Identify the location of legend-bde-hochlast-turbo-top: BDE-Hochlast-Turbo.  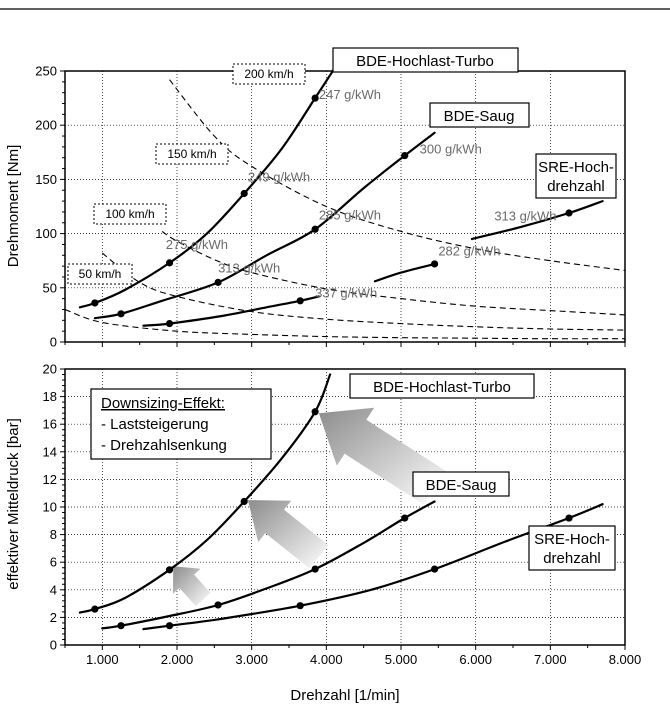
(425, 60).